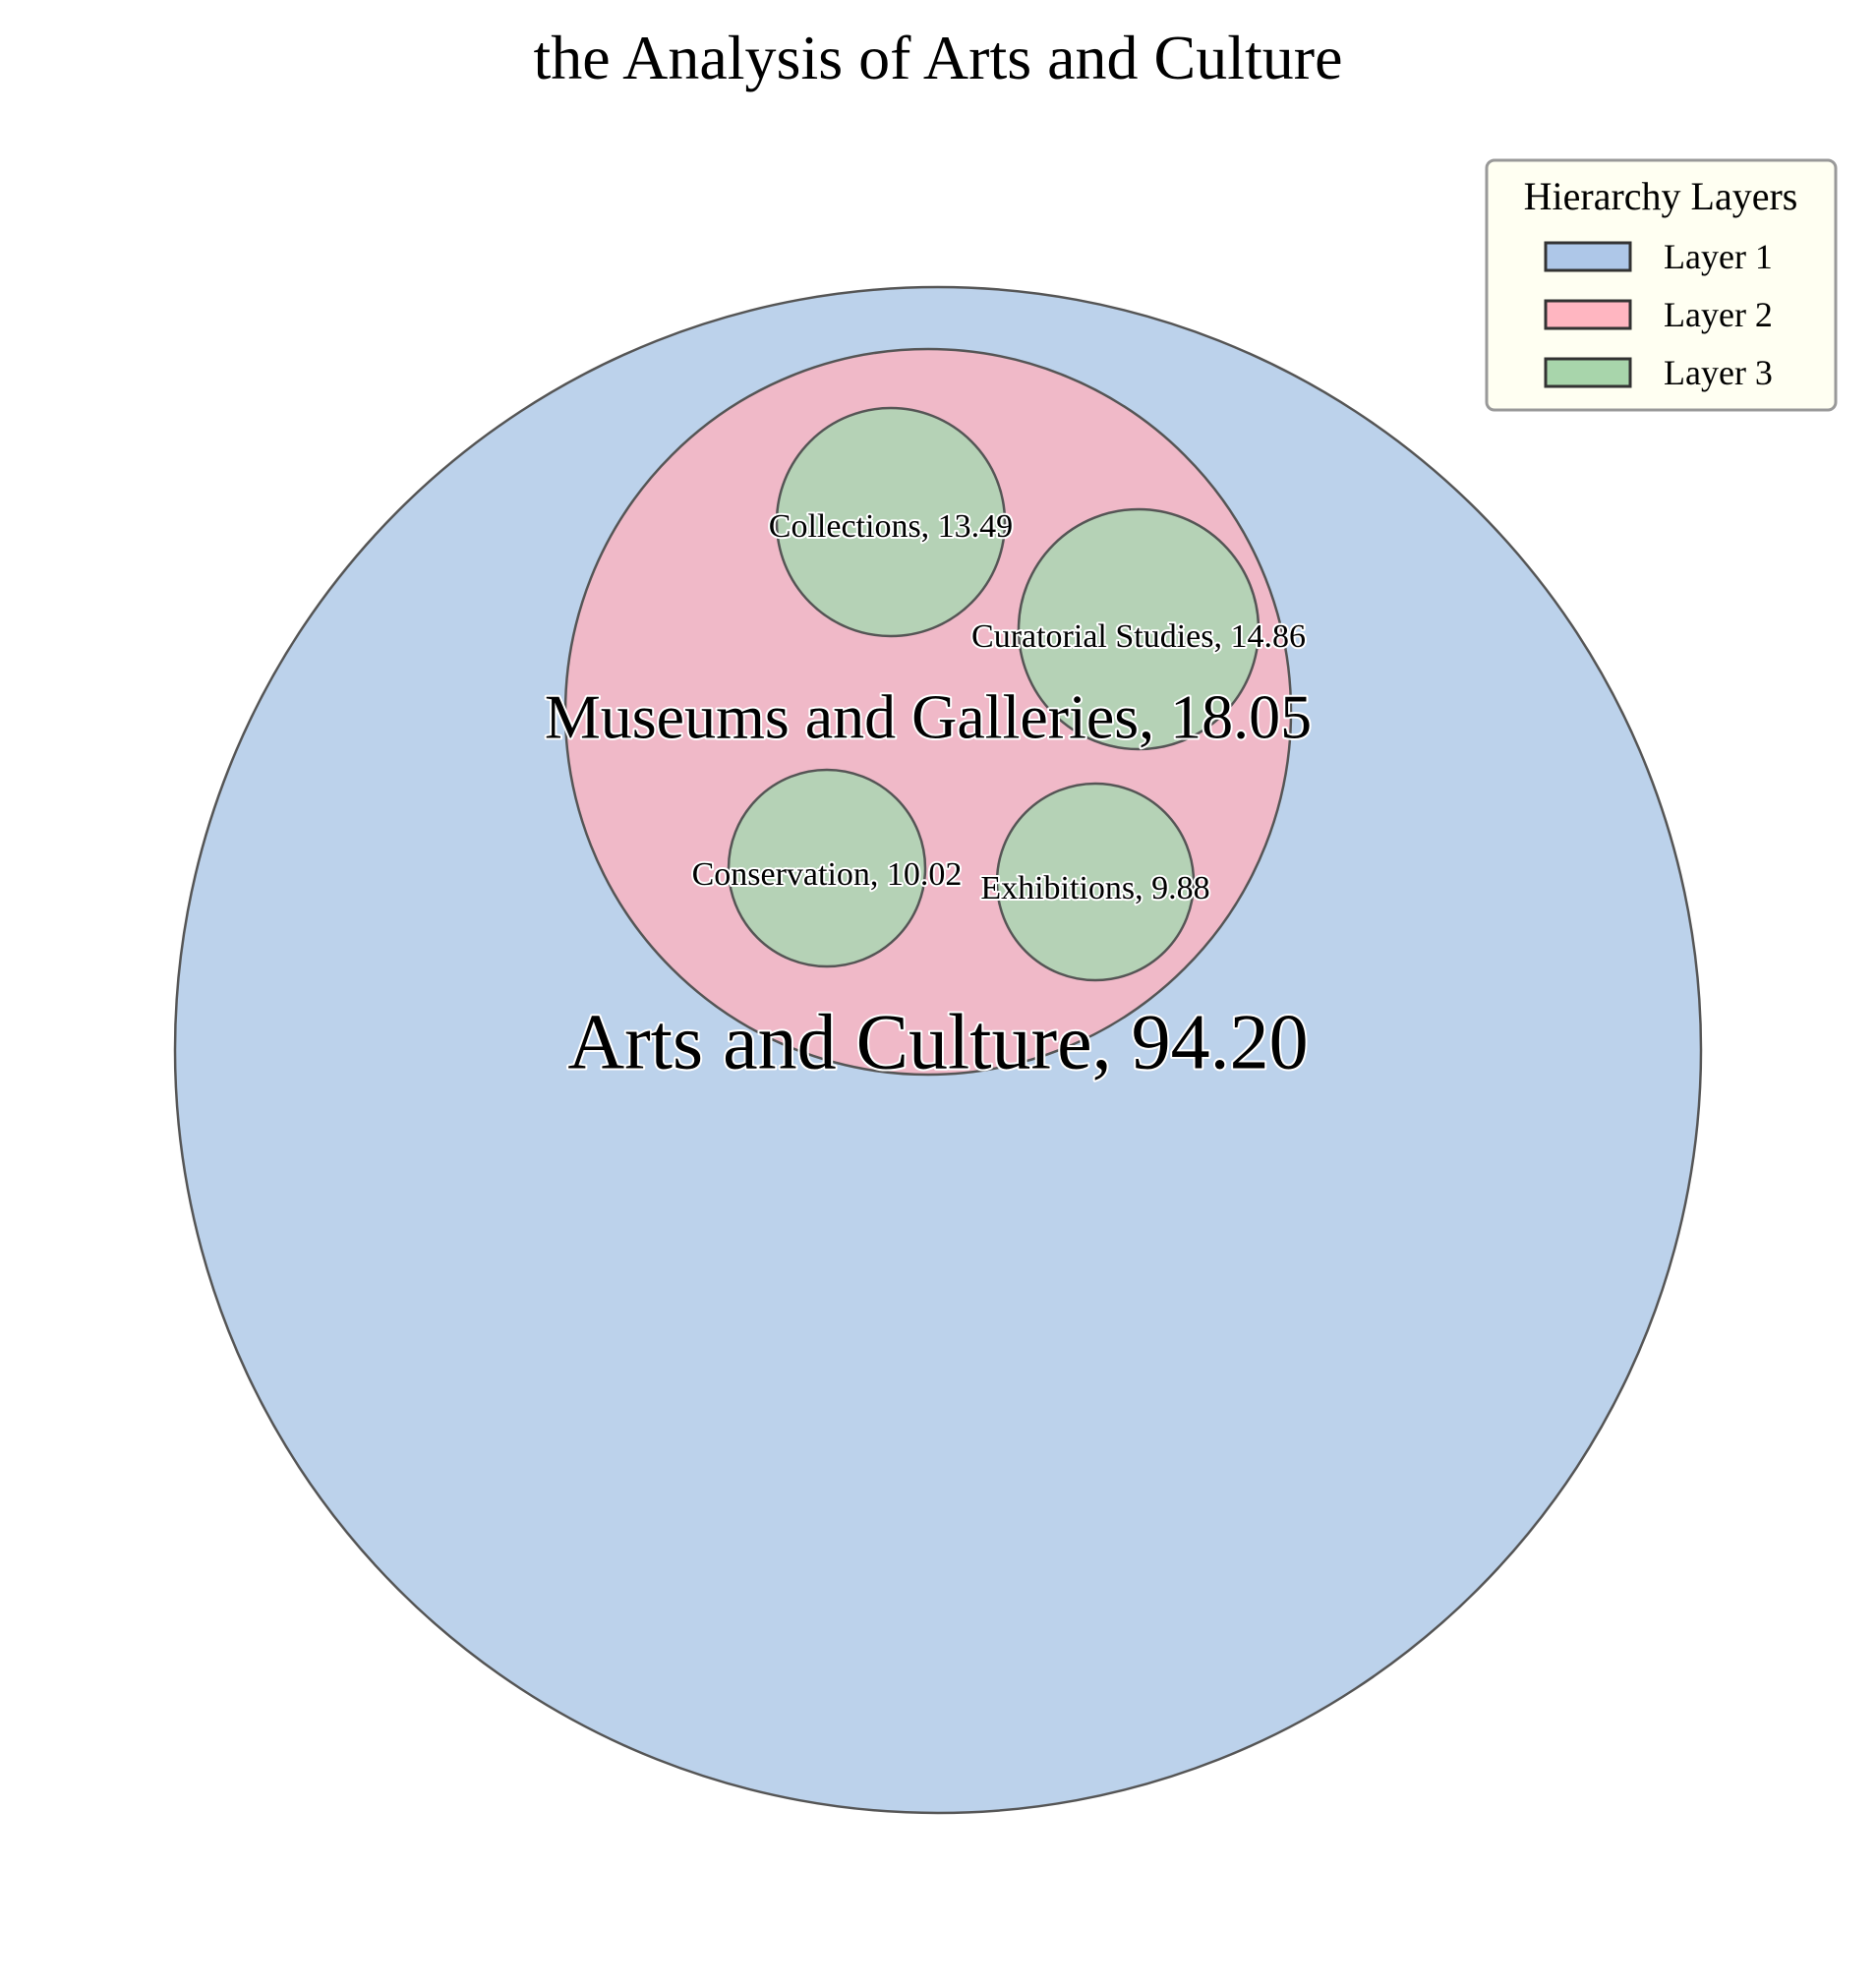  What do you see at coordinates (1138, 637) in the screenshot?
I see `label-curatorial-studies: Curatorial Studies, 14.86` at bounding box center [1138, 637].